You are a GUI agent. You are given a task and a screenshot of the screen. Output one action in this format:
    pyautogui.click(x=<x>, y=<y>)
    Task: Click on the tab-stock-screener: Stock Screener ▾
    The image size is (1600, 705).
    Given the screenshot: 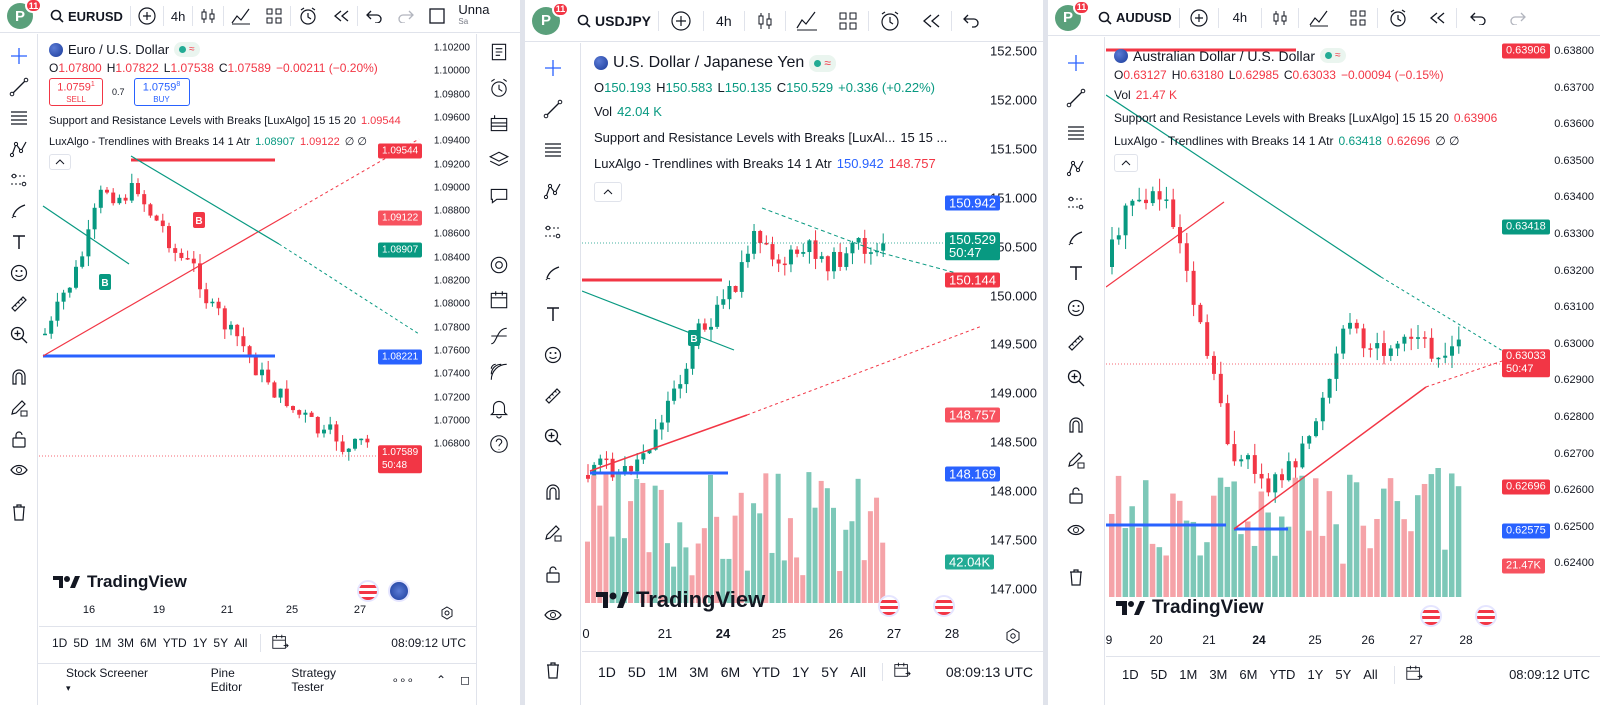 What is the action you would take?
    pyautogui.click(x=107, y=679)
    